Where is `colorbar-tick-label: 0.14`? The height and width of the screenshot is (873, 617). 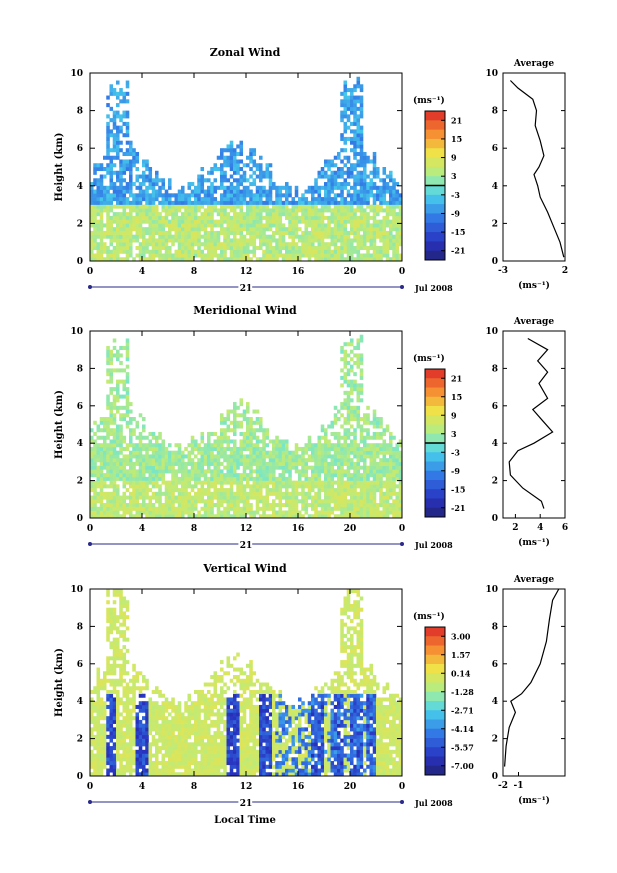 colorbar-tick-label: 0.14 is located at coordinates (461, 673).